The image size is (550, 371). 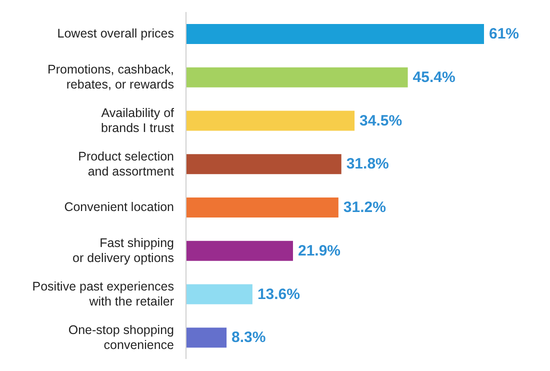 What do you see at coordinates (111, 77) in the screenshot?
I see `y-tick-label: Promotions, cashback, rebates, or rewards` at bounding box center [111, 77].